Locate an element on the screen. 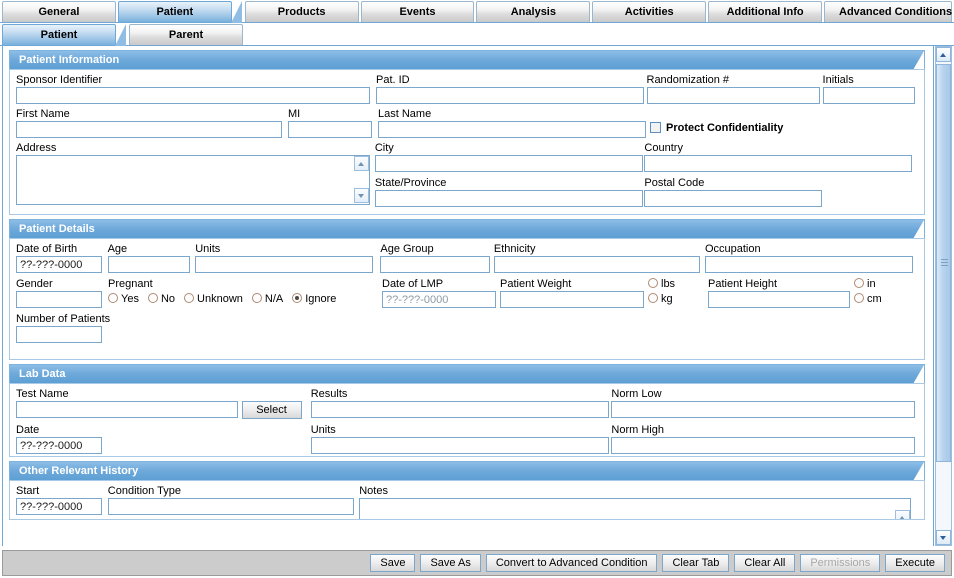 This screenshot has height=578, width=954. test-name-input is located at coordinates (127, 409).